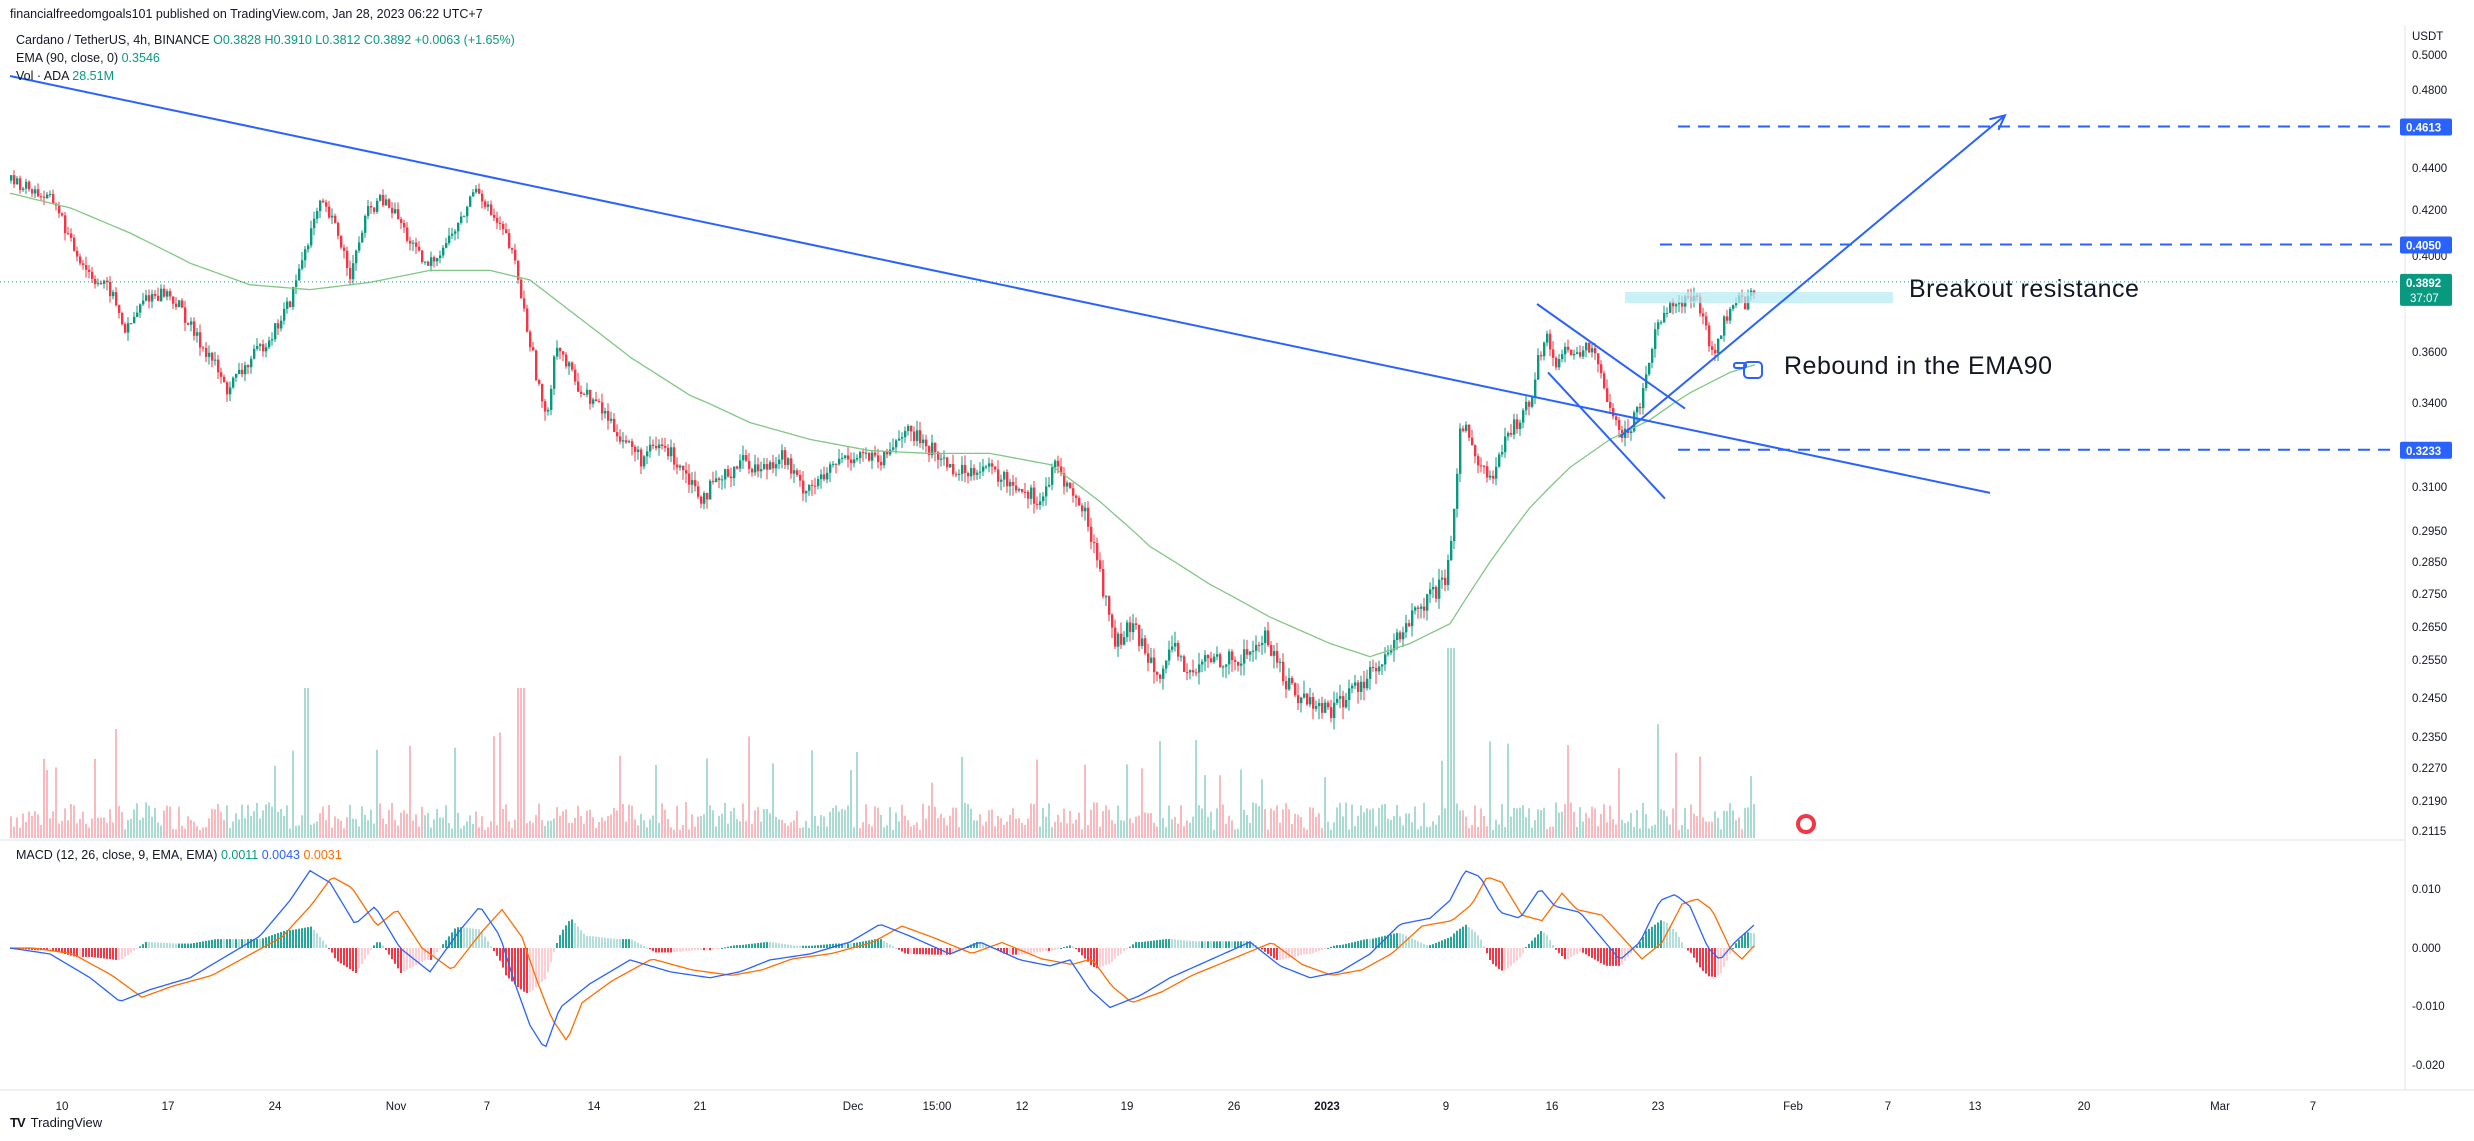 The height and width of the screenshot is (1141, 2474). Describe the element at coordinates (1606, 435) in the screenshot. I see `wedge-lower-line` at that location.